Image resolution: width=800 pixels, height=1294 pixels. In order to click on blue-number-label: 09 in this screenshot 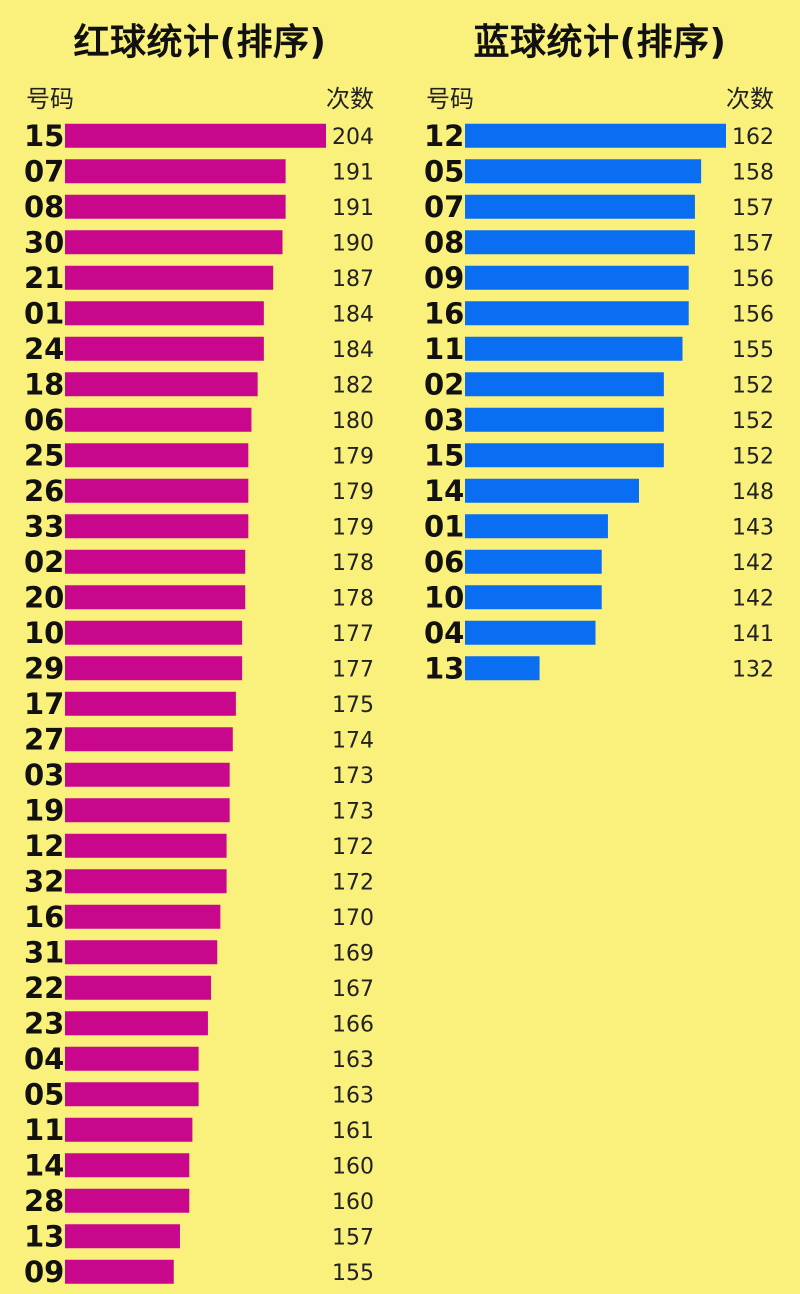, I will do `click(444, 278)`.